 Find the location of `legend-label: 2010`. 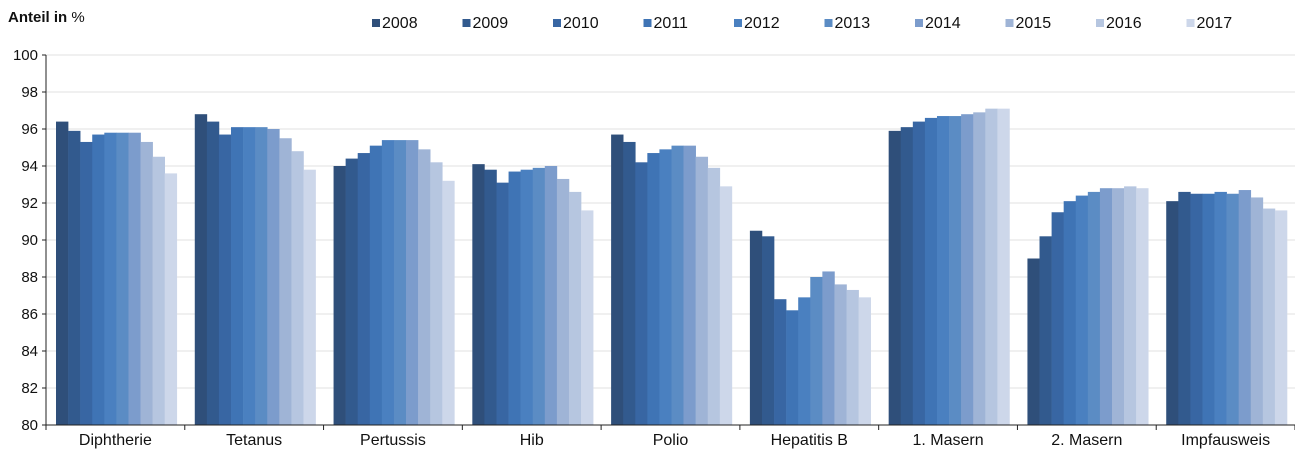

legend-label: 2010 is located at coordinates (581, 23).